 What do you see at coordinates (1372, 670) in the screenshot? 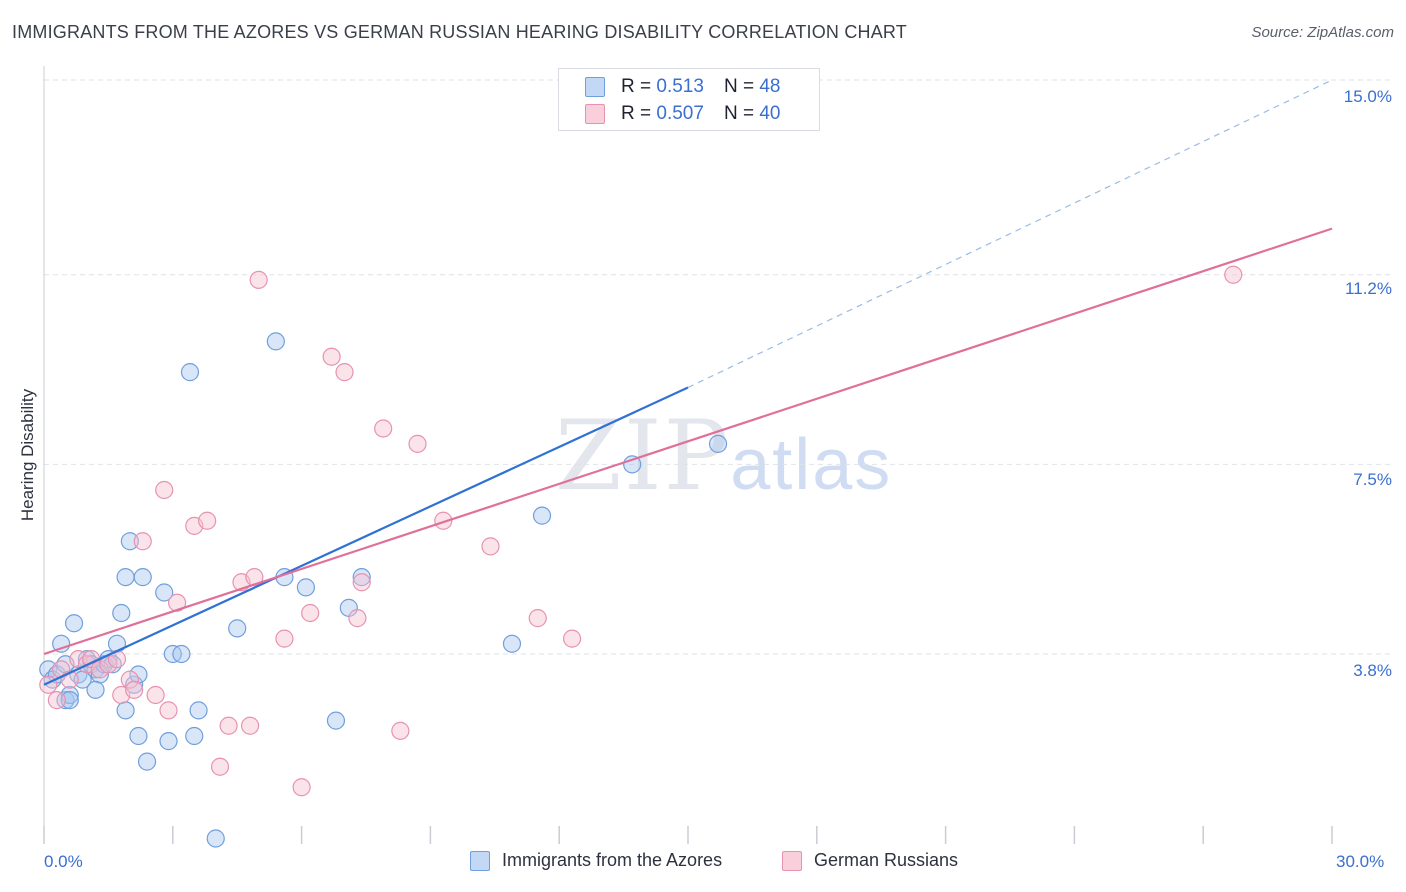
I see `y-tick-label: 3.8%` at bounding box center [1372, 670].